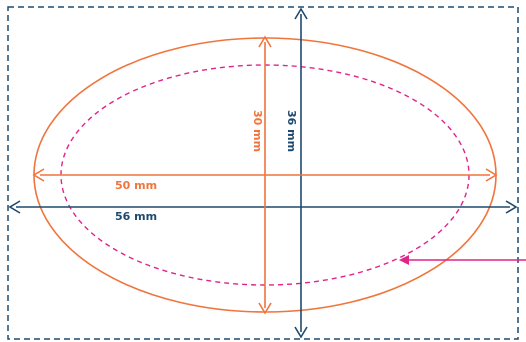  What do you see at coordinates (291, 131) in the screenshot?
I see `outer-height-label: 36 mm` at bounding box center [291, 131].